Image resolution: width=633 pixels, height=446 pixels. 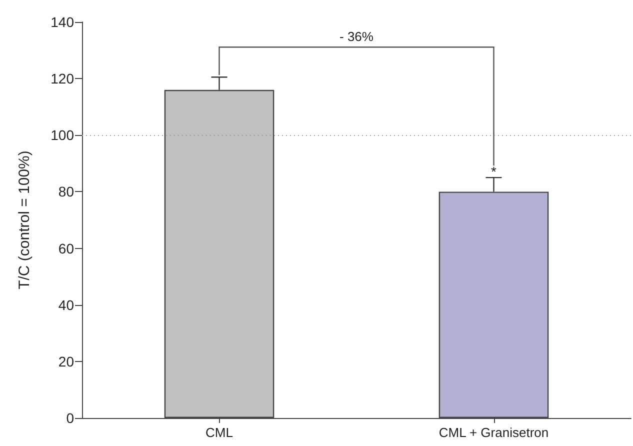 What do you see at coordinates (62, 135) in the screenshot?
I see `y-tick-label: 100` at bounding box center [62, 135].